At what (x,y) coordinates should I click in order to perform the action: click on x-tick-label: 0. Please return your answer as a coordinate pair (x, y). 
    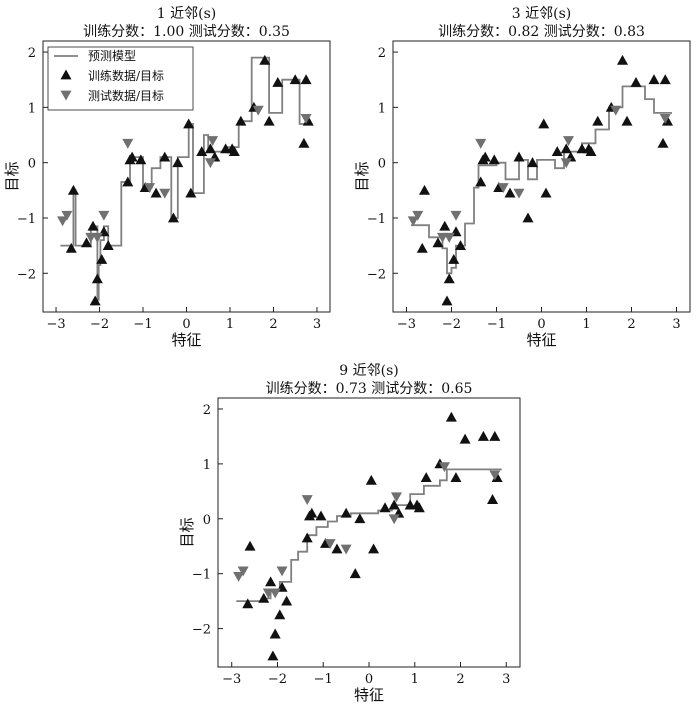
    Looking at the image, I should click on (186, 324).